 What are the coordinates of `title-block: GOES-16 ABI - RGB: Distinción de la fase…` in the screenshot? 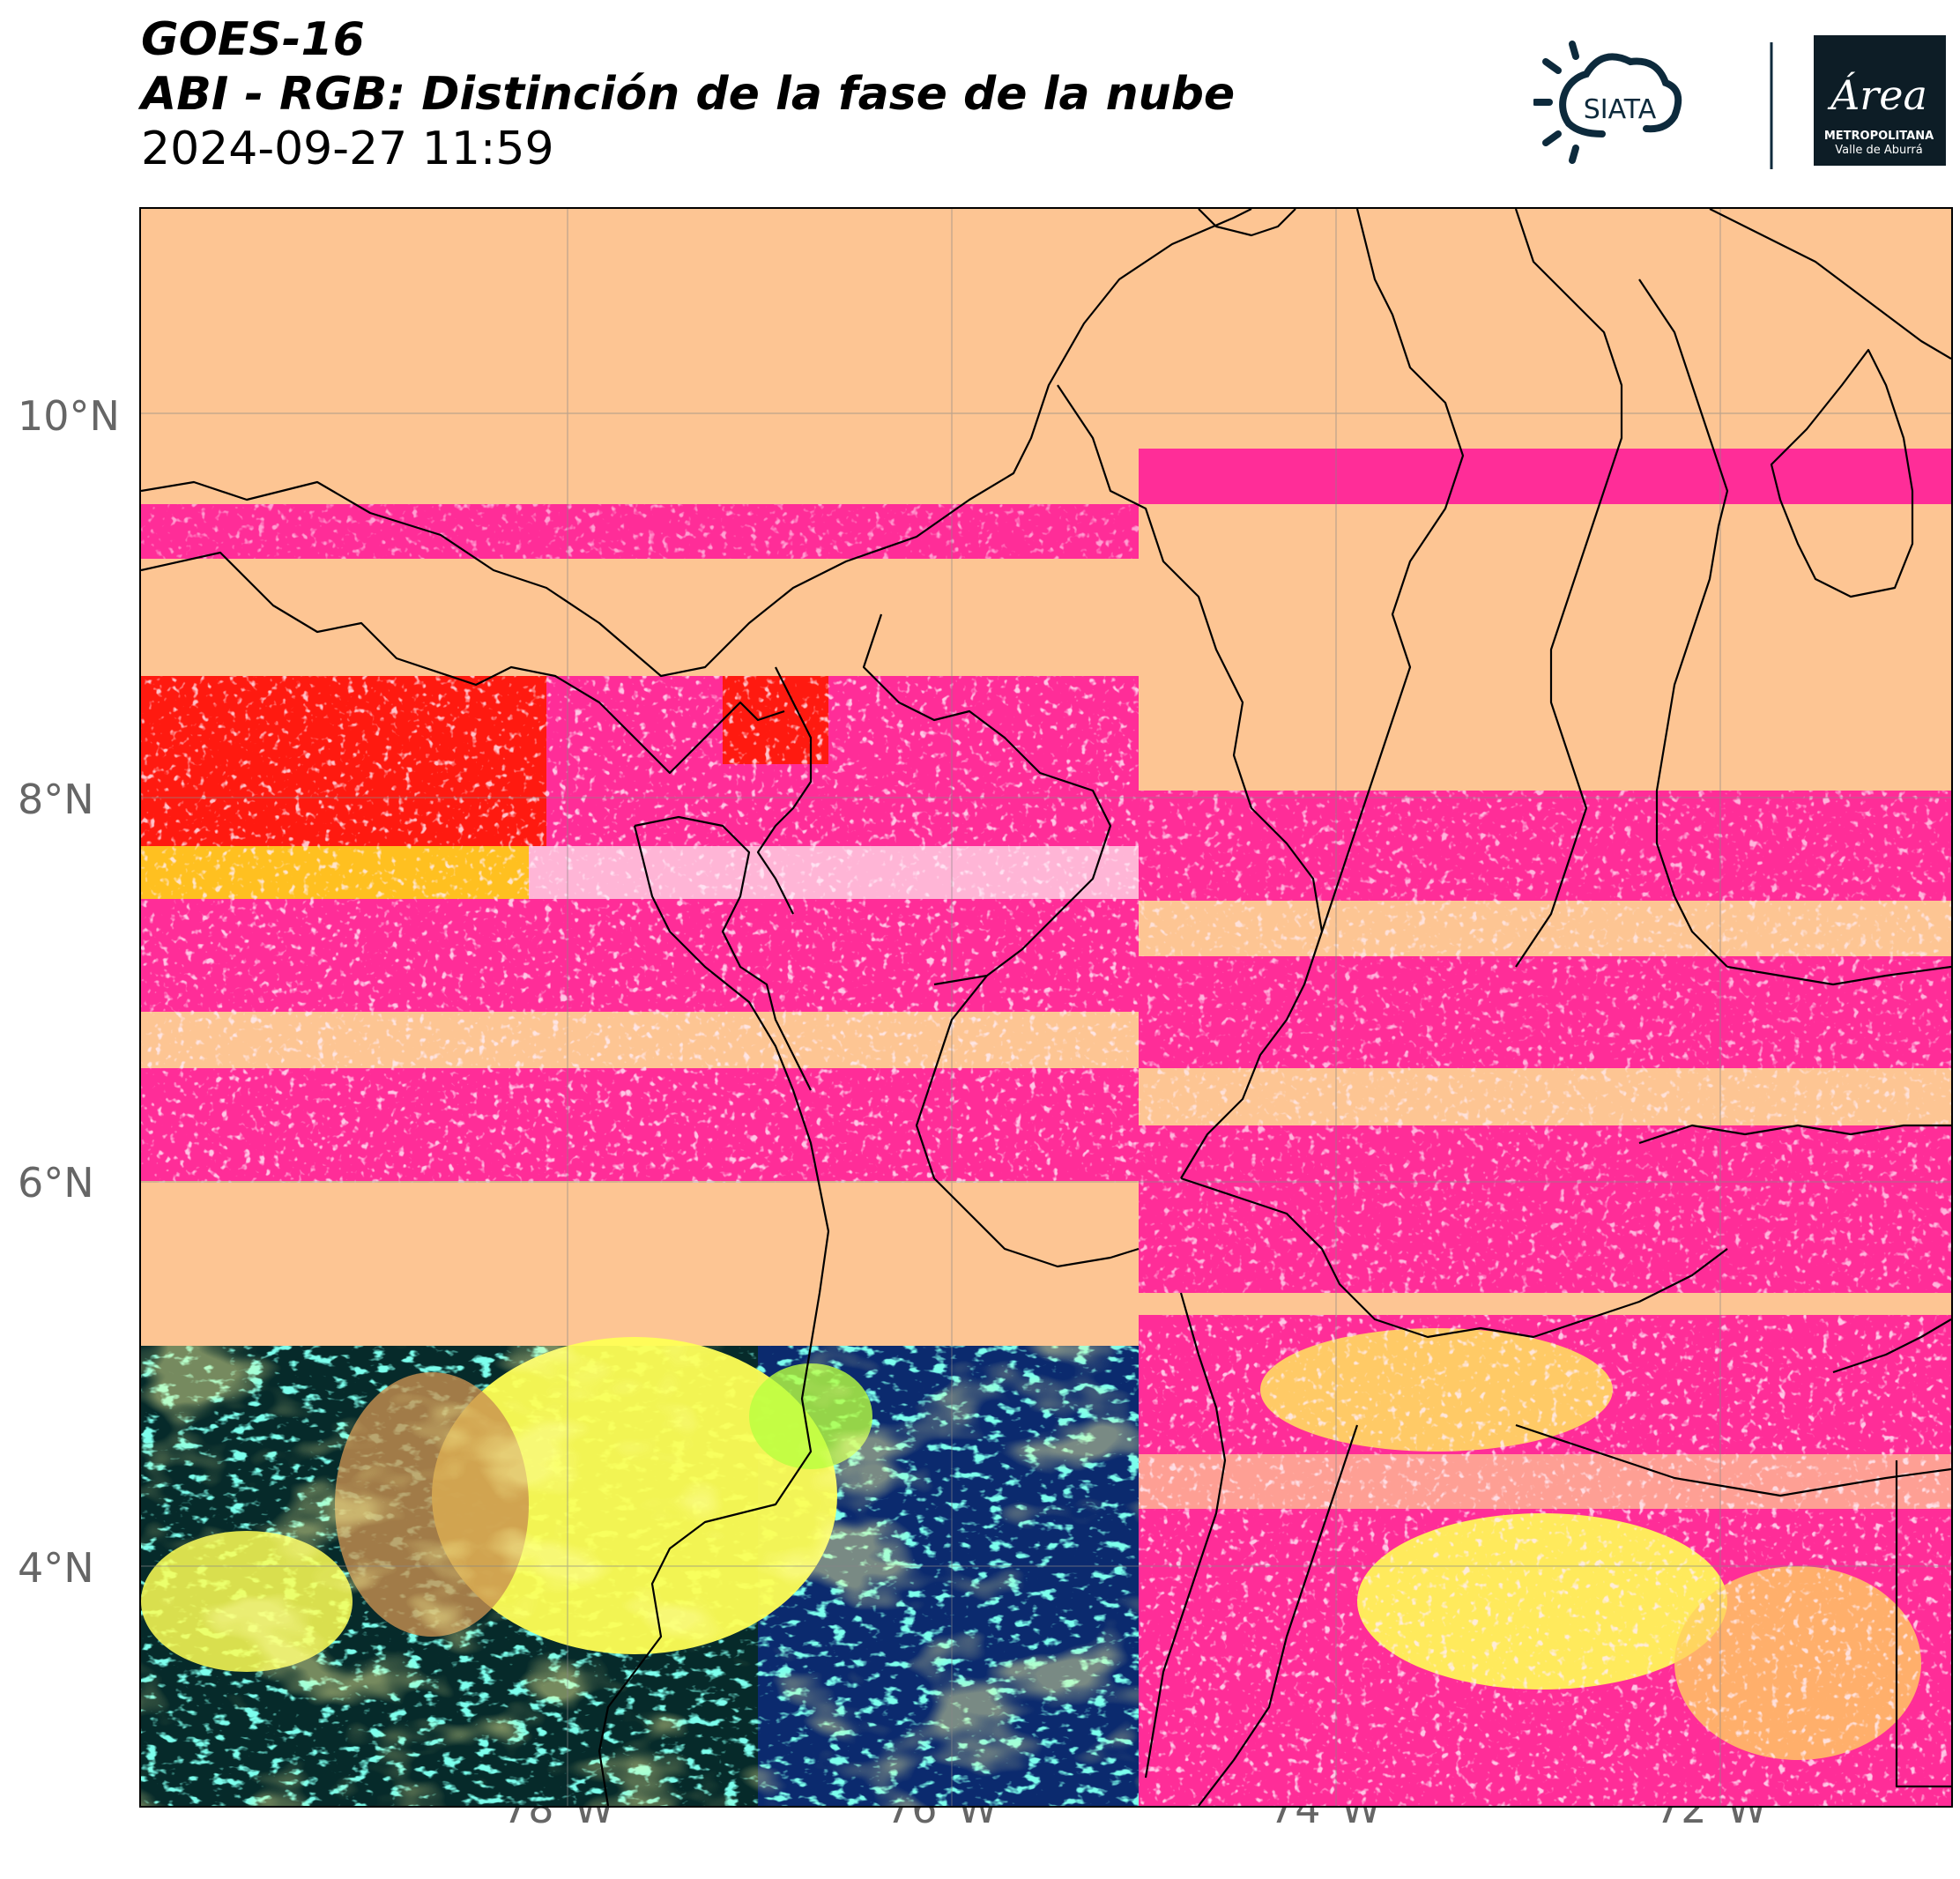 It's located at (688, 94).